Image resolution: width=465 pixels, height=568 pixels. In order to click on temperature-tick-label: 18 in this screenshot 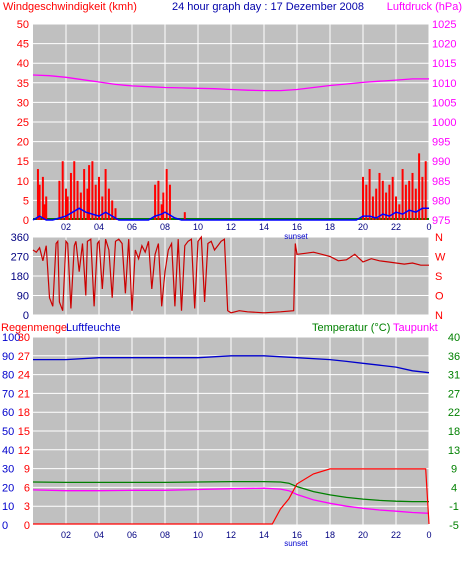, I will do `click(454, 432)`.